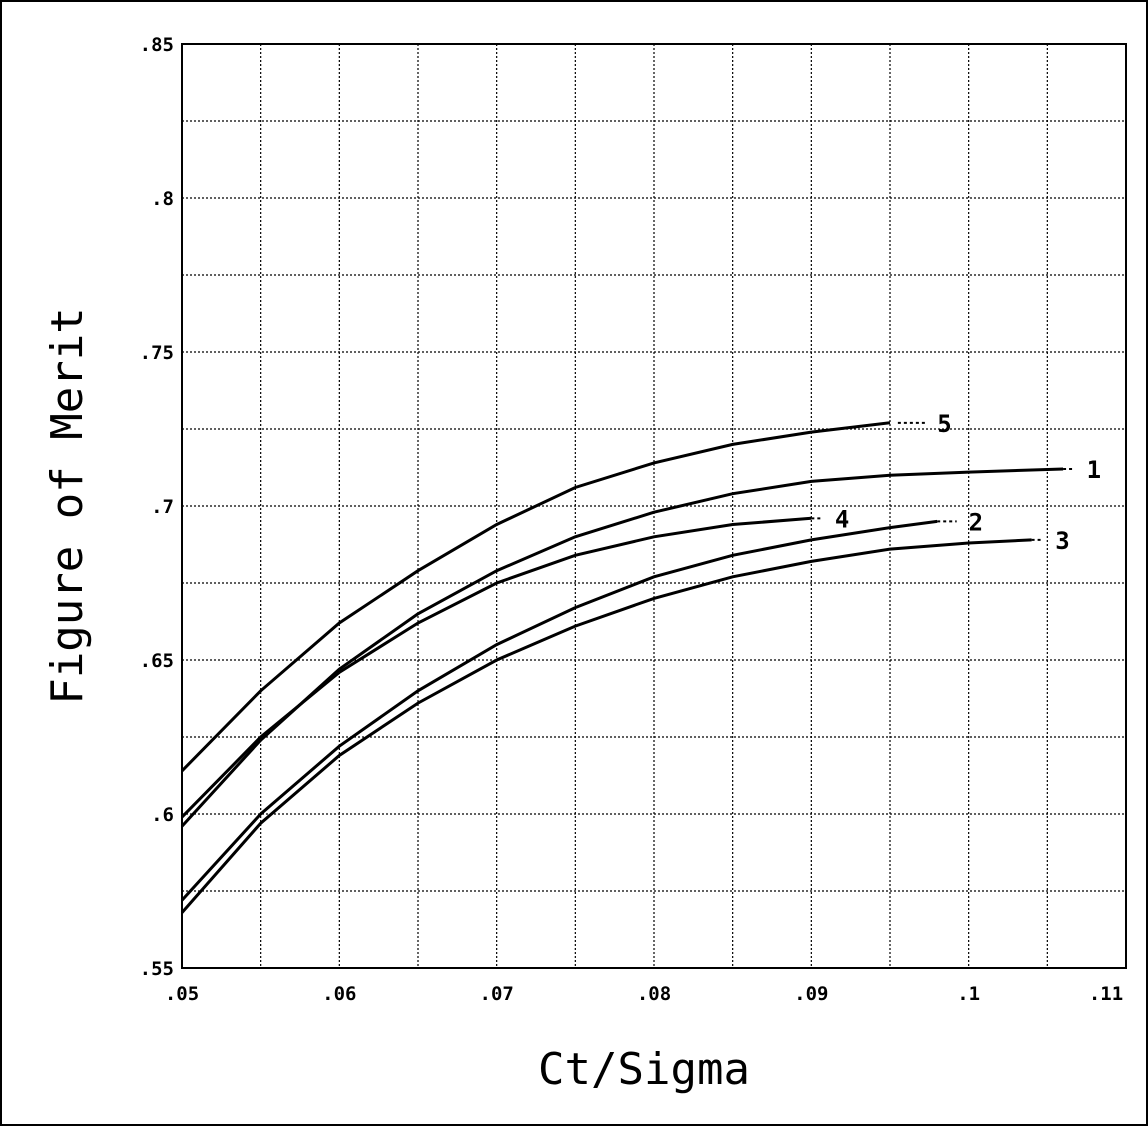 Image resolution: width=1148 pixels, height=1133 pixels. Describe the element at coordinates (67, 505) in the screenshot. I see `y-axis-label: Figure of Merit` at that location.